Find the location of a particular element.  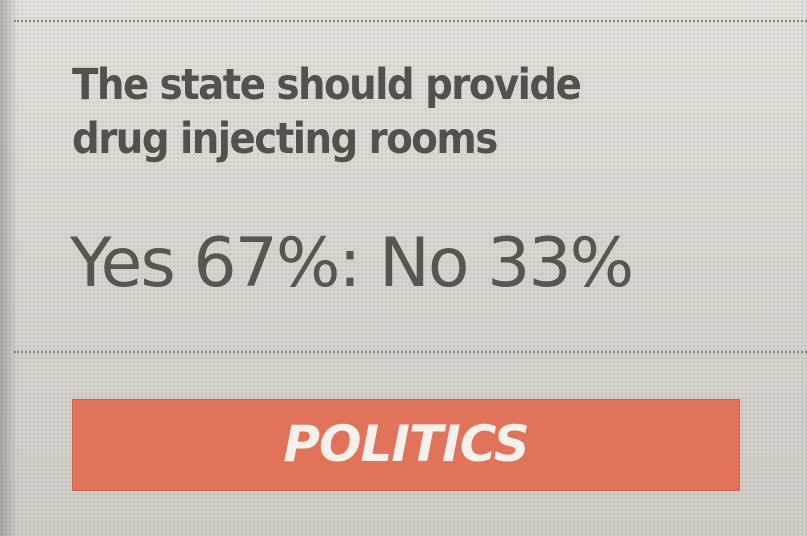

poll-result: Yes 67%: No 33% is located at coordinates (352, 263).